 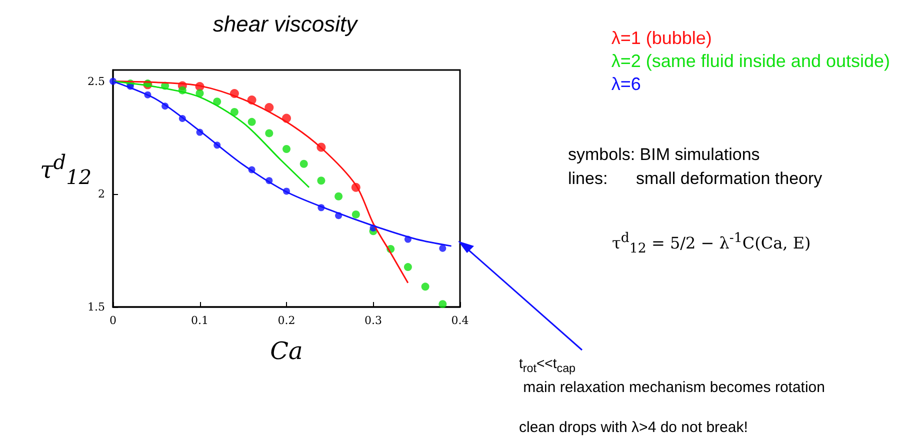 What do you see at coordinates (460, 320) in the screenshot?
I see `x-tick-label: 0.4` at bounding box center [460, 320].